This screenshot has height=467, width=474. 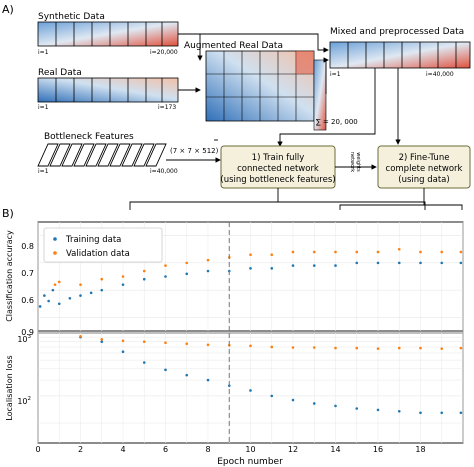 What do you see at coordinates (165, 449) in the screenshot?
I see `xtick-6: 6` at bounding box center [165, 449].